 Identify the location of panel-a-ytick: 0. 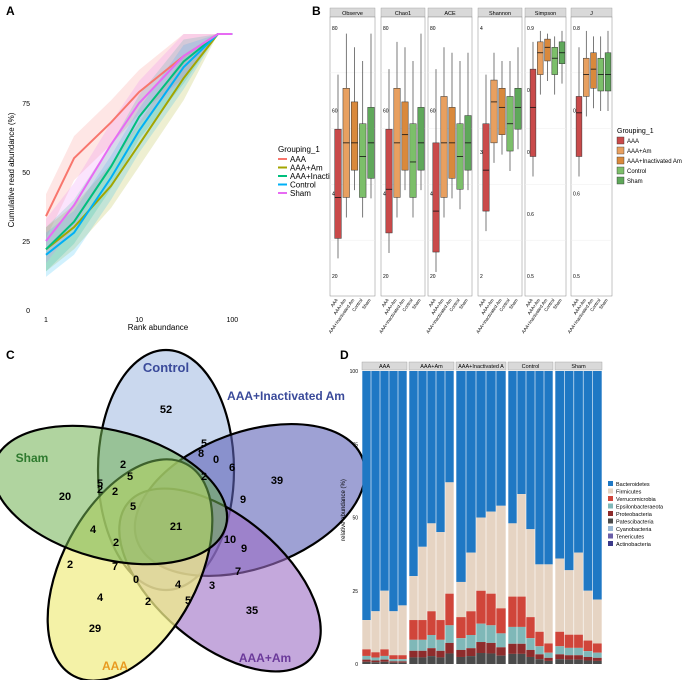
(28, 311).